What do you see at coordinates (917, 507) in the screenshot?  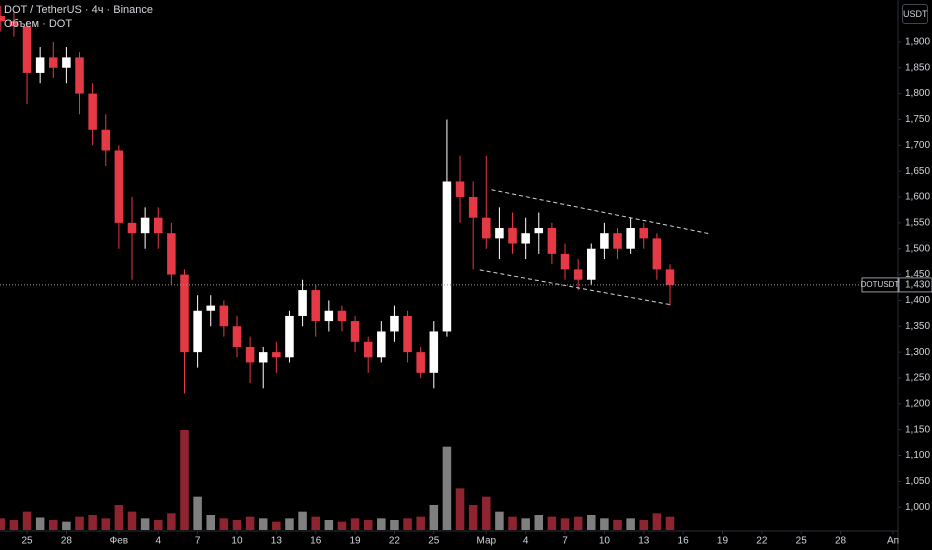 I see `y-tick-label: 1,000` at bounding box center [917, 507].